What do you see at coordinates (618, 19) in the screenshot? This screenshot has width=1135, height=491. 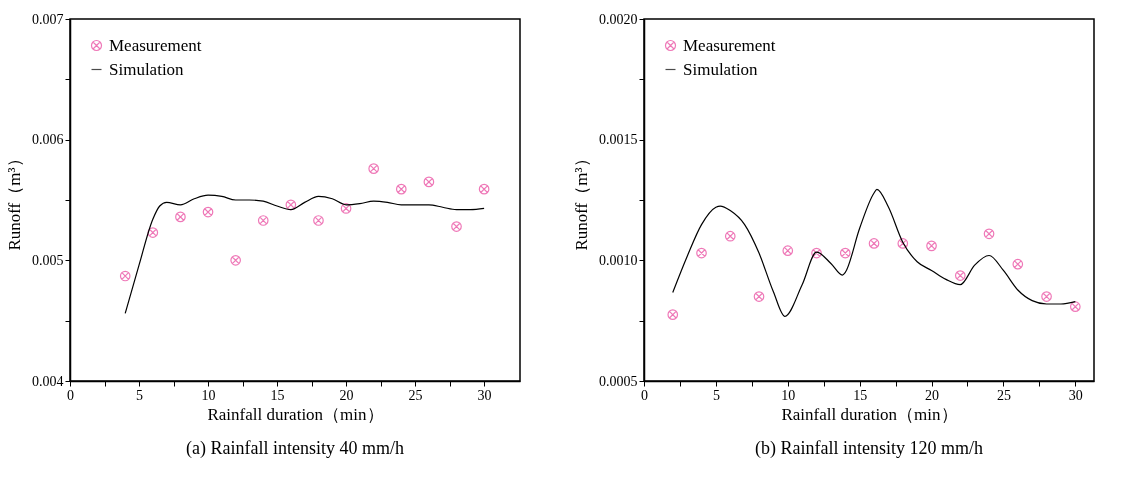 I see `y-tick-label: 0.0020` at bounding box center [618, 19].